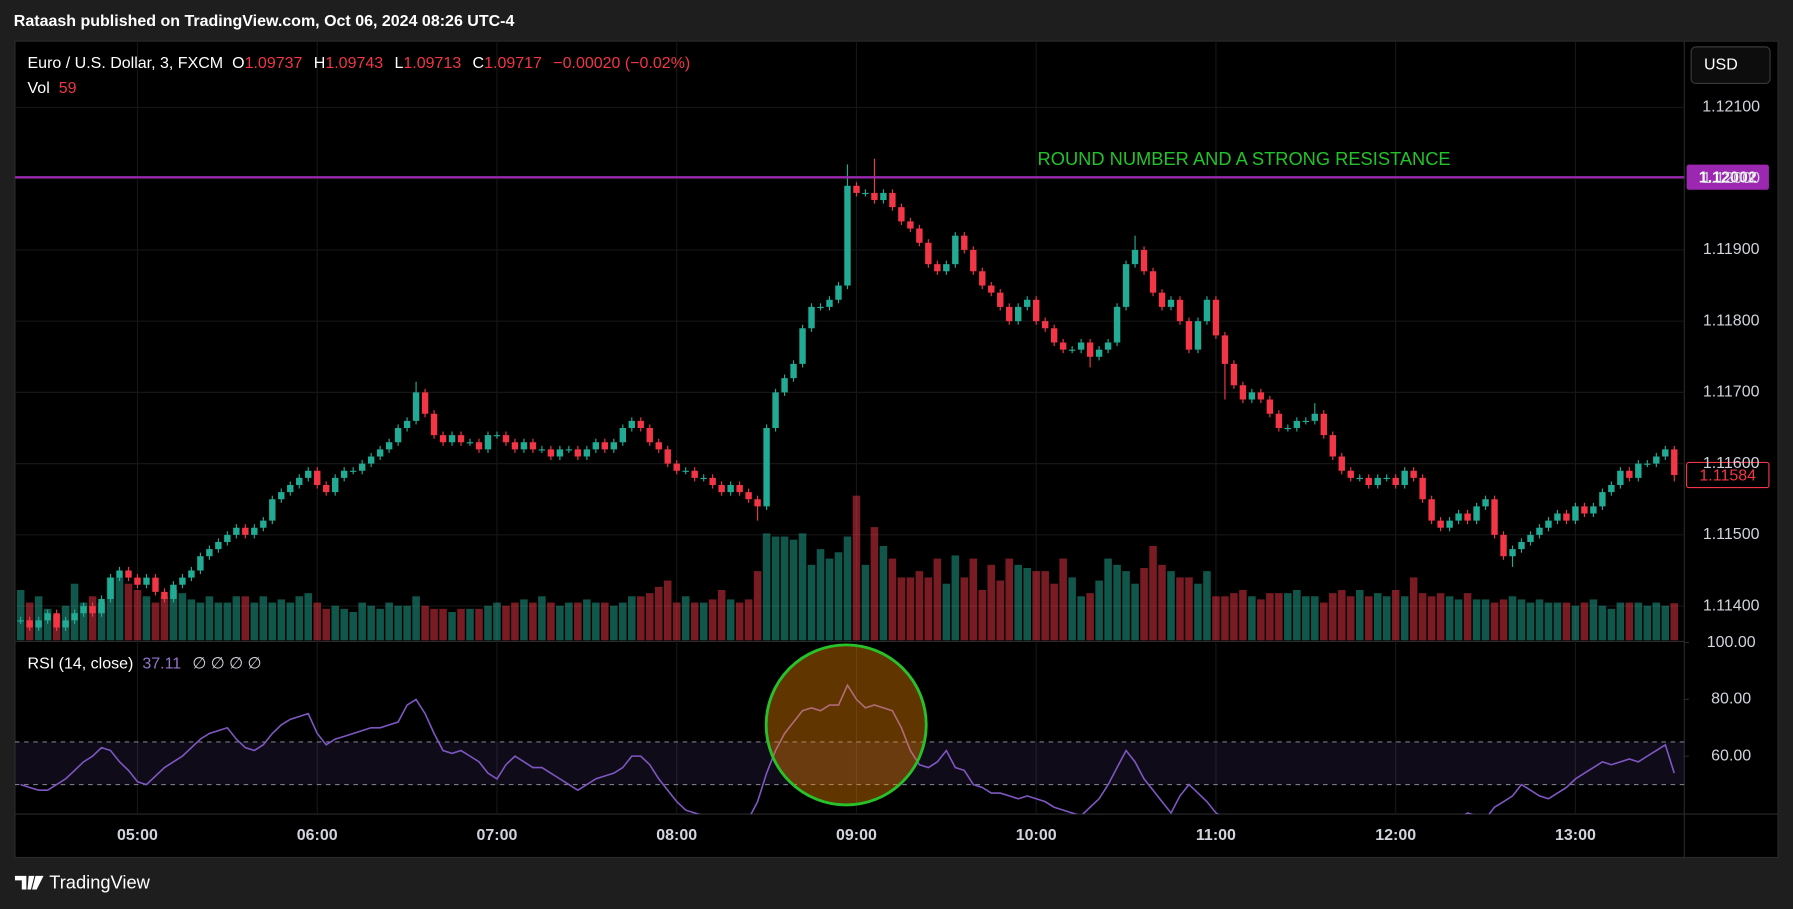  What do you see at coordinates (320, 63) in the screenshot?
I see `legend-label: H` at bounding box center [320, 63].